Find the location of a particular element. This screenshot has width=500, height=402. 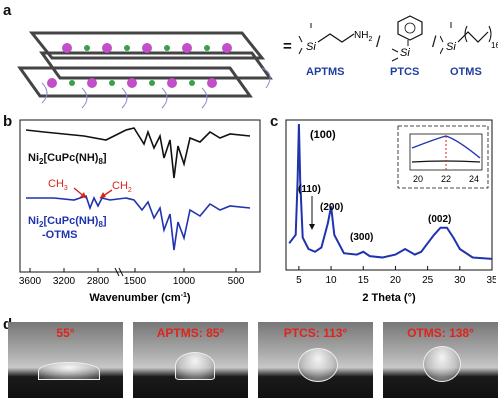

panel-letter-c: c is located at coordinates (274, 121).